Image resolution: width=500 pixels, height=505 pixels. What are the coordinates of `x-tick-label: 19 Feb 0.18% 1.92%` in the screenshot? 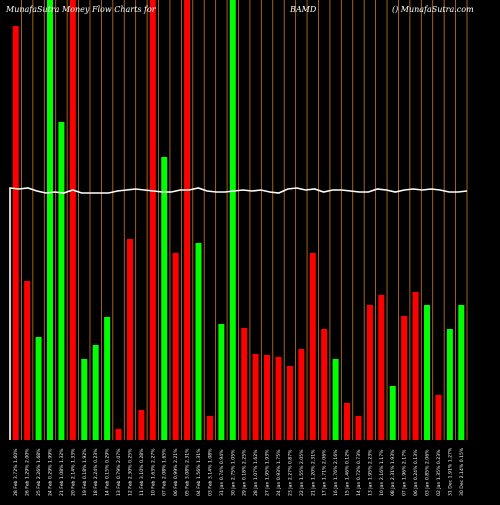 It's located at (85, 472).